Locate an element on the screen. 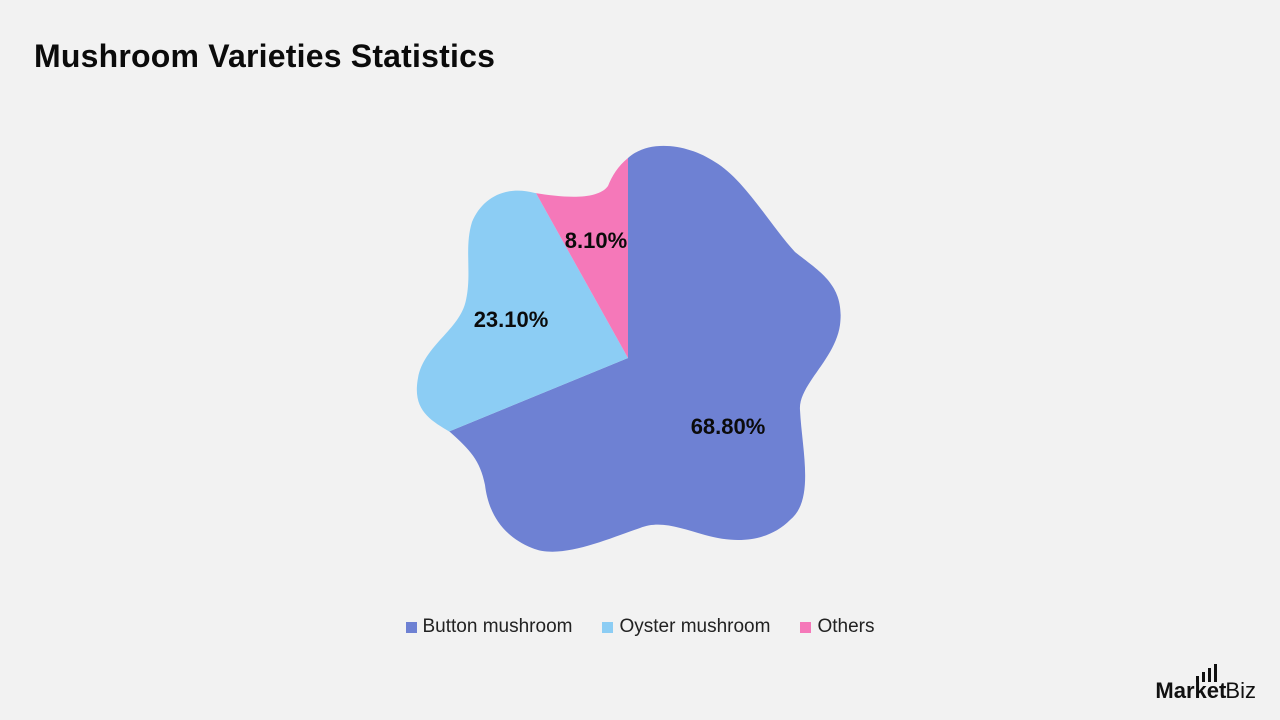  legend-item-oyster-mushroom: Oyster mushroom is located at coordinates (686, 627).